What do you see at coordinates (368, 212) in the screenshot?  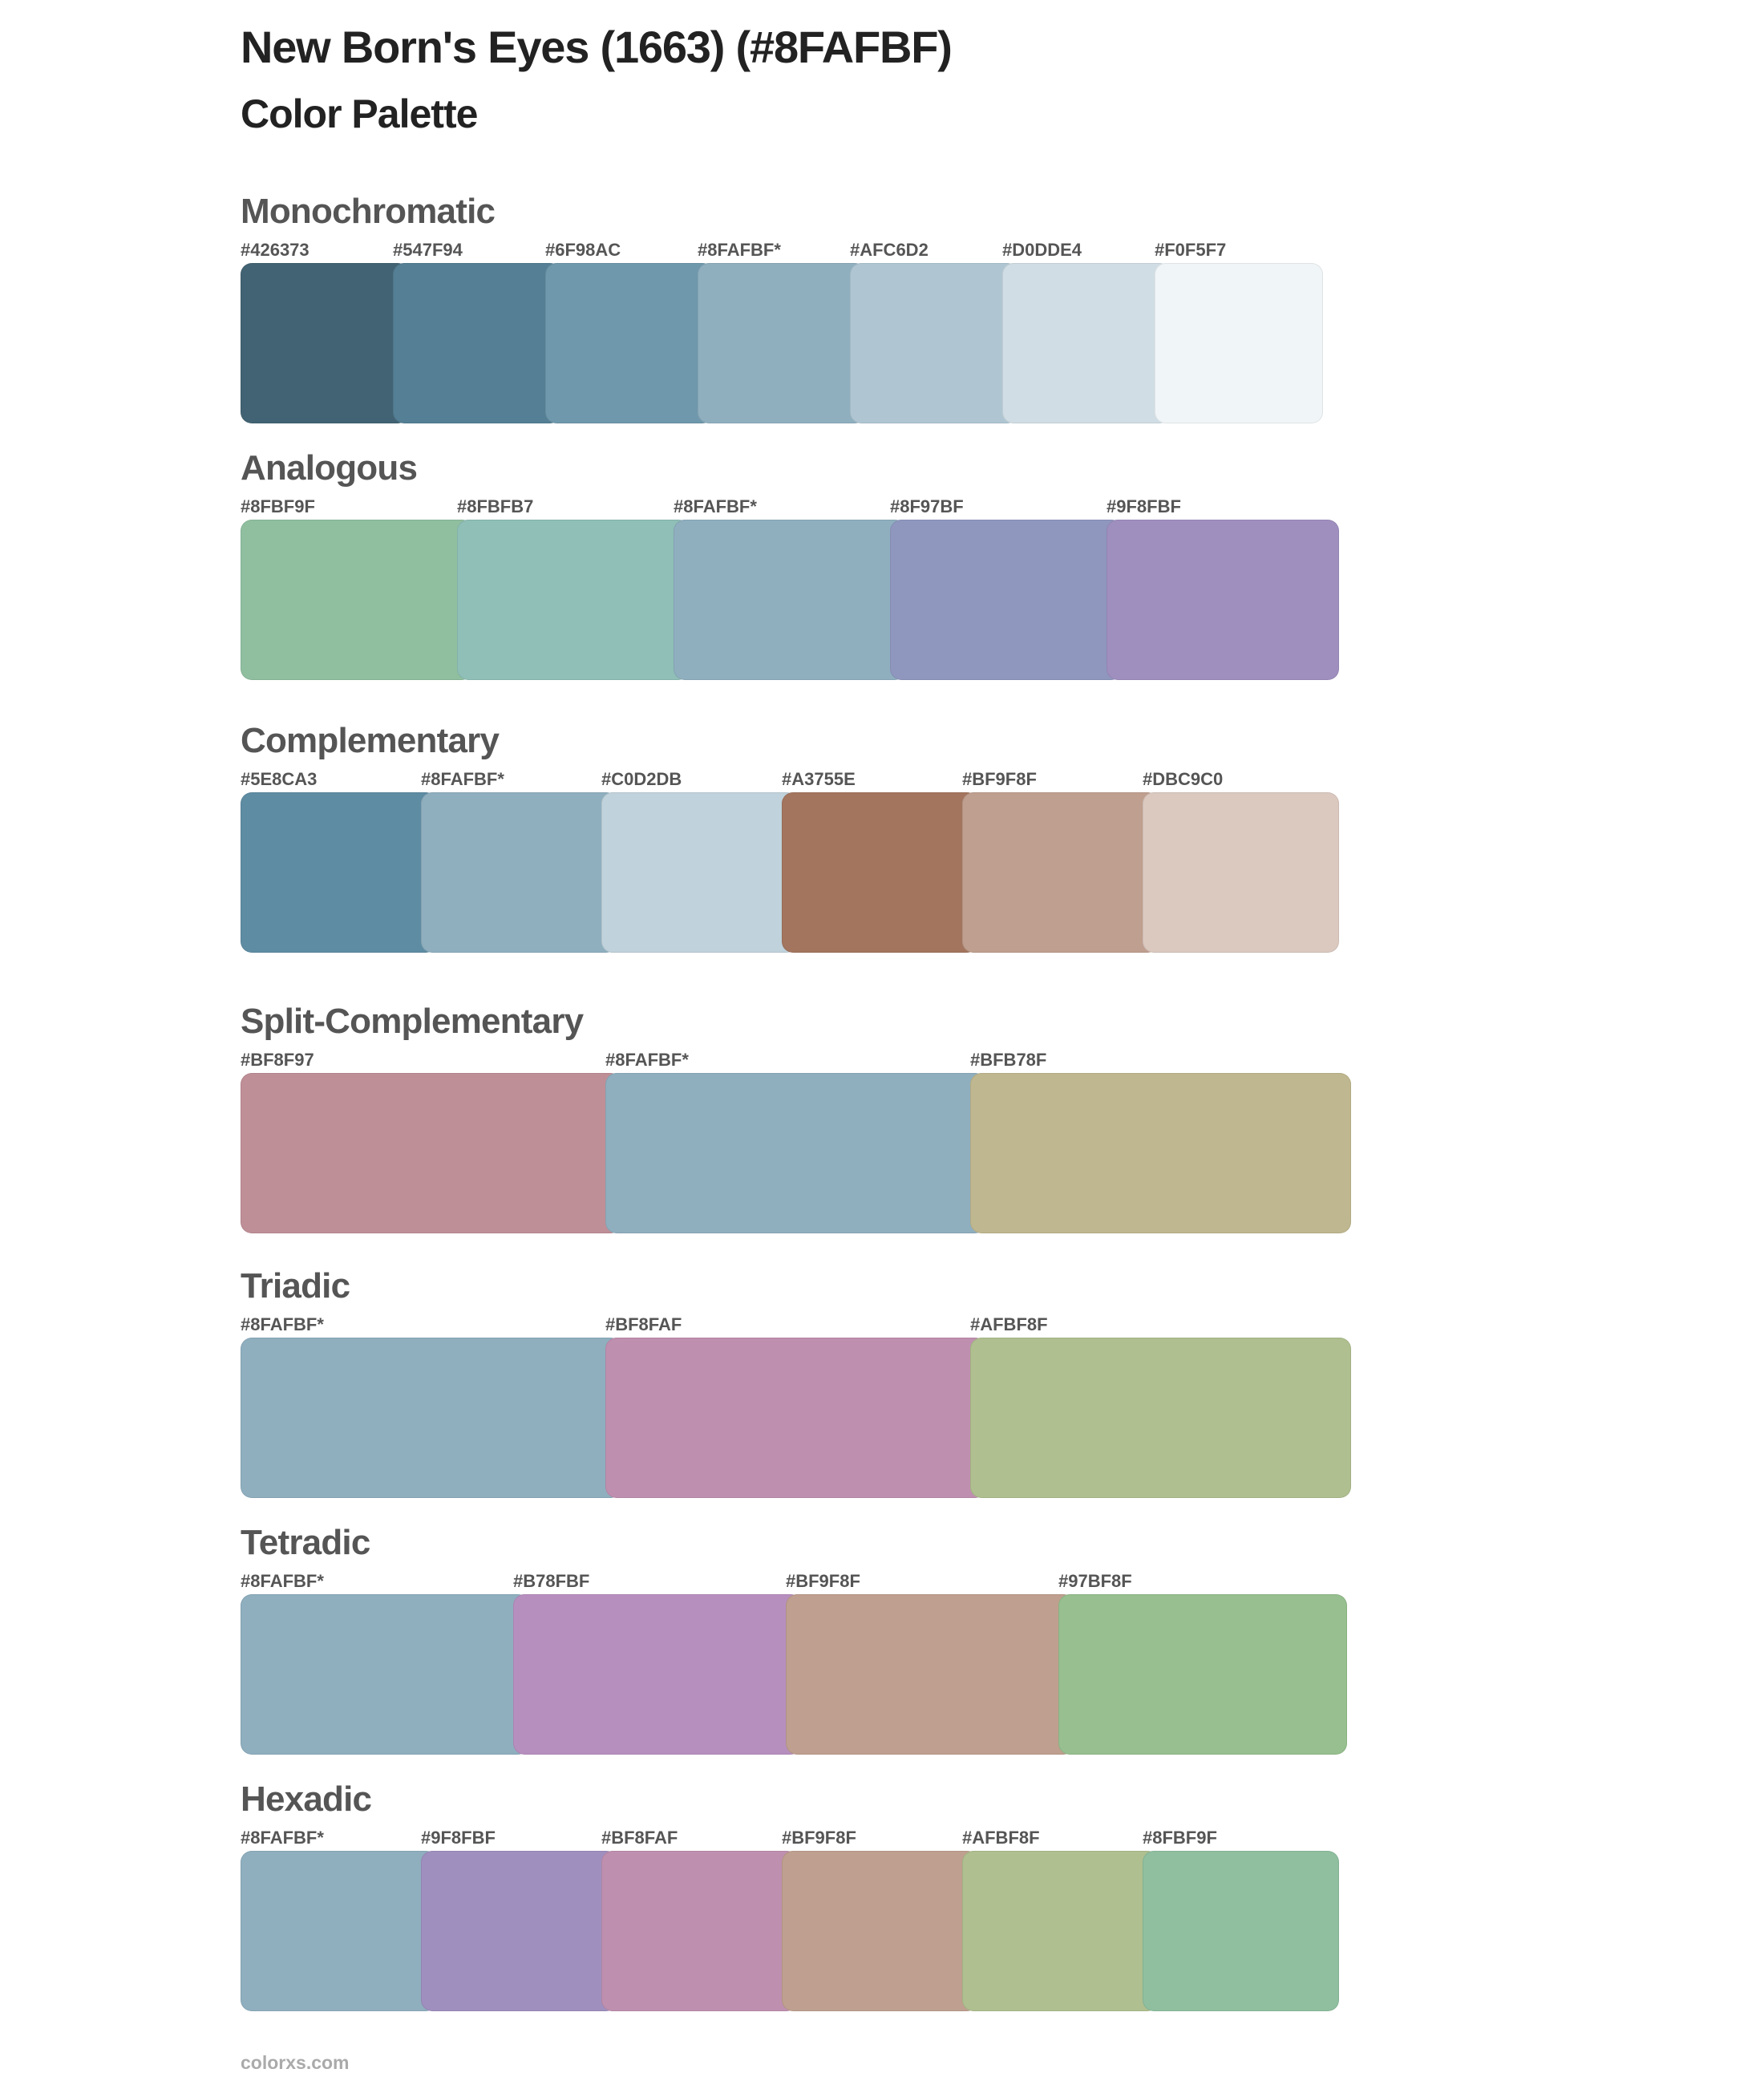 I see `section-heading: Monochromatic` at bounding box center [368, 212].